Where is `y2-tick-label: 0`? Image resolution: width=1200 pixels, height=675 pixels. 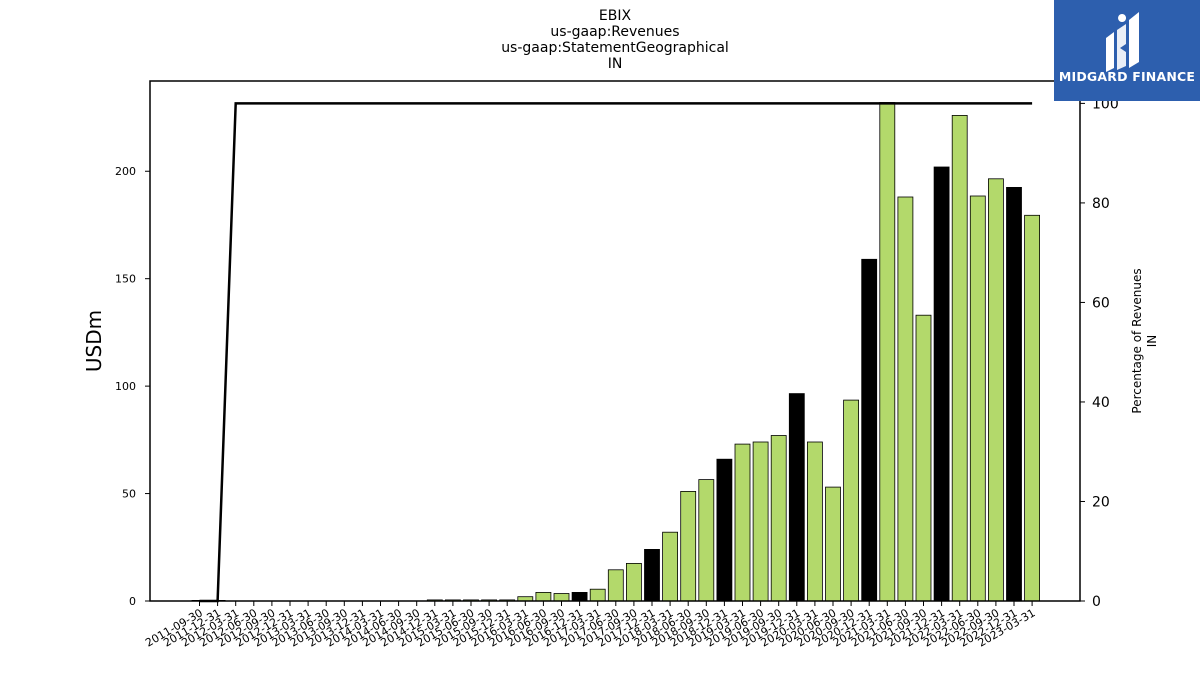
y2-tick-label: 0 is located at coordinates (1096, 602).